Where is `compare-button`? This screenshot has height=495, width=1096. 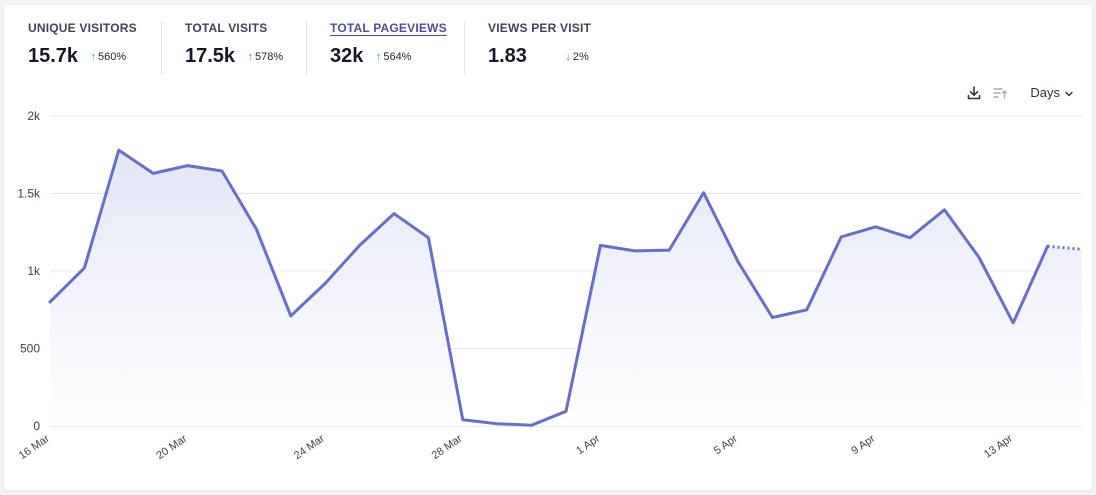 compare-button is located at coordinates (1000, 93).